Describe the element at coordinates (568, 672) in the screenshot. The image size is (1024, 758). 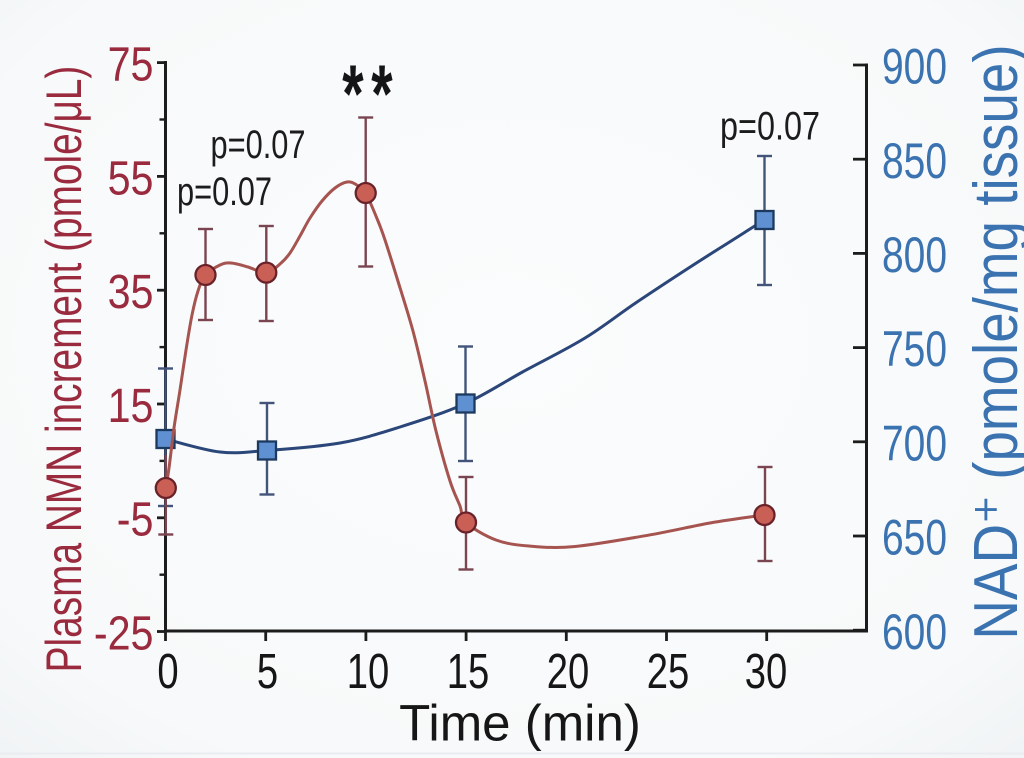
I see `svg-text: 20` at that location.